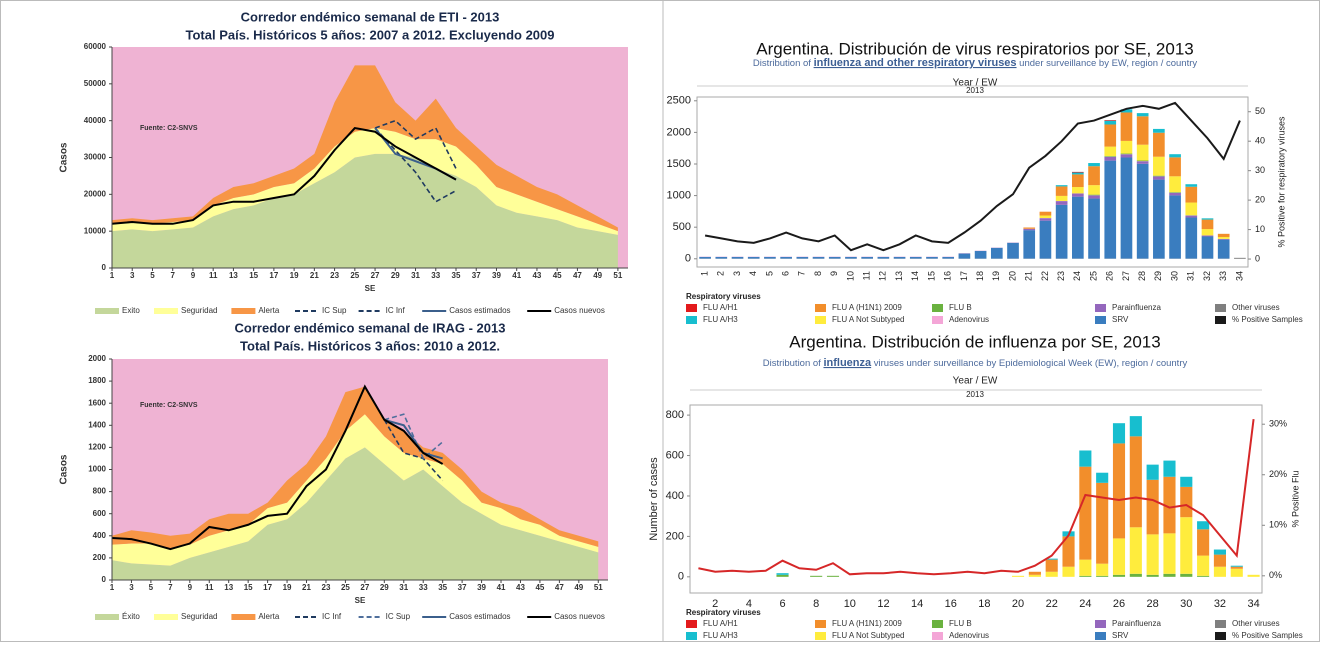 The height and width of the screenshot is (647, 1320). Describe the element at coordinates (675, 496) in the screenshot. I see `y-tick-label: 400` at that location.